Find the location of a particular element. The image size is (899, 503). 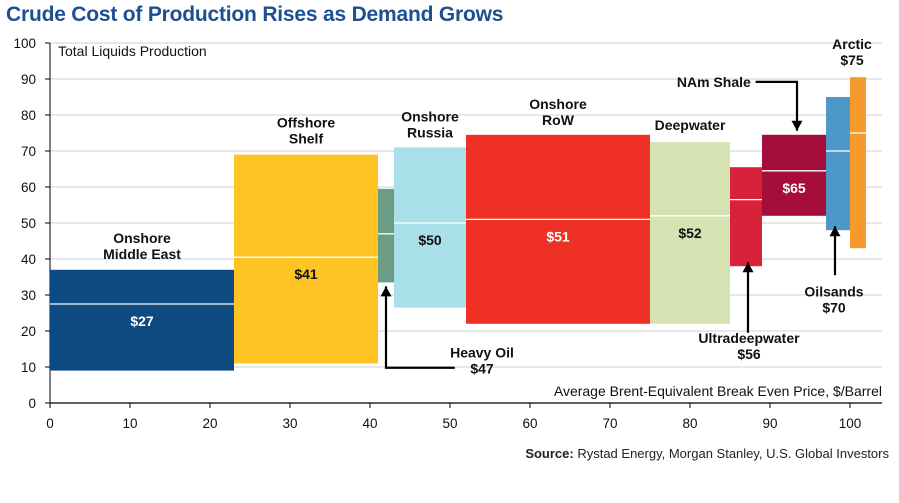

bar-nam-shale is located at coordinates (794, 175).